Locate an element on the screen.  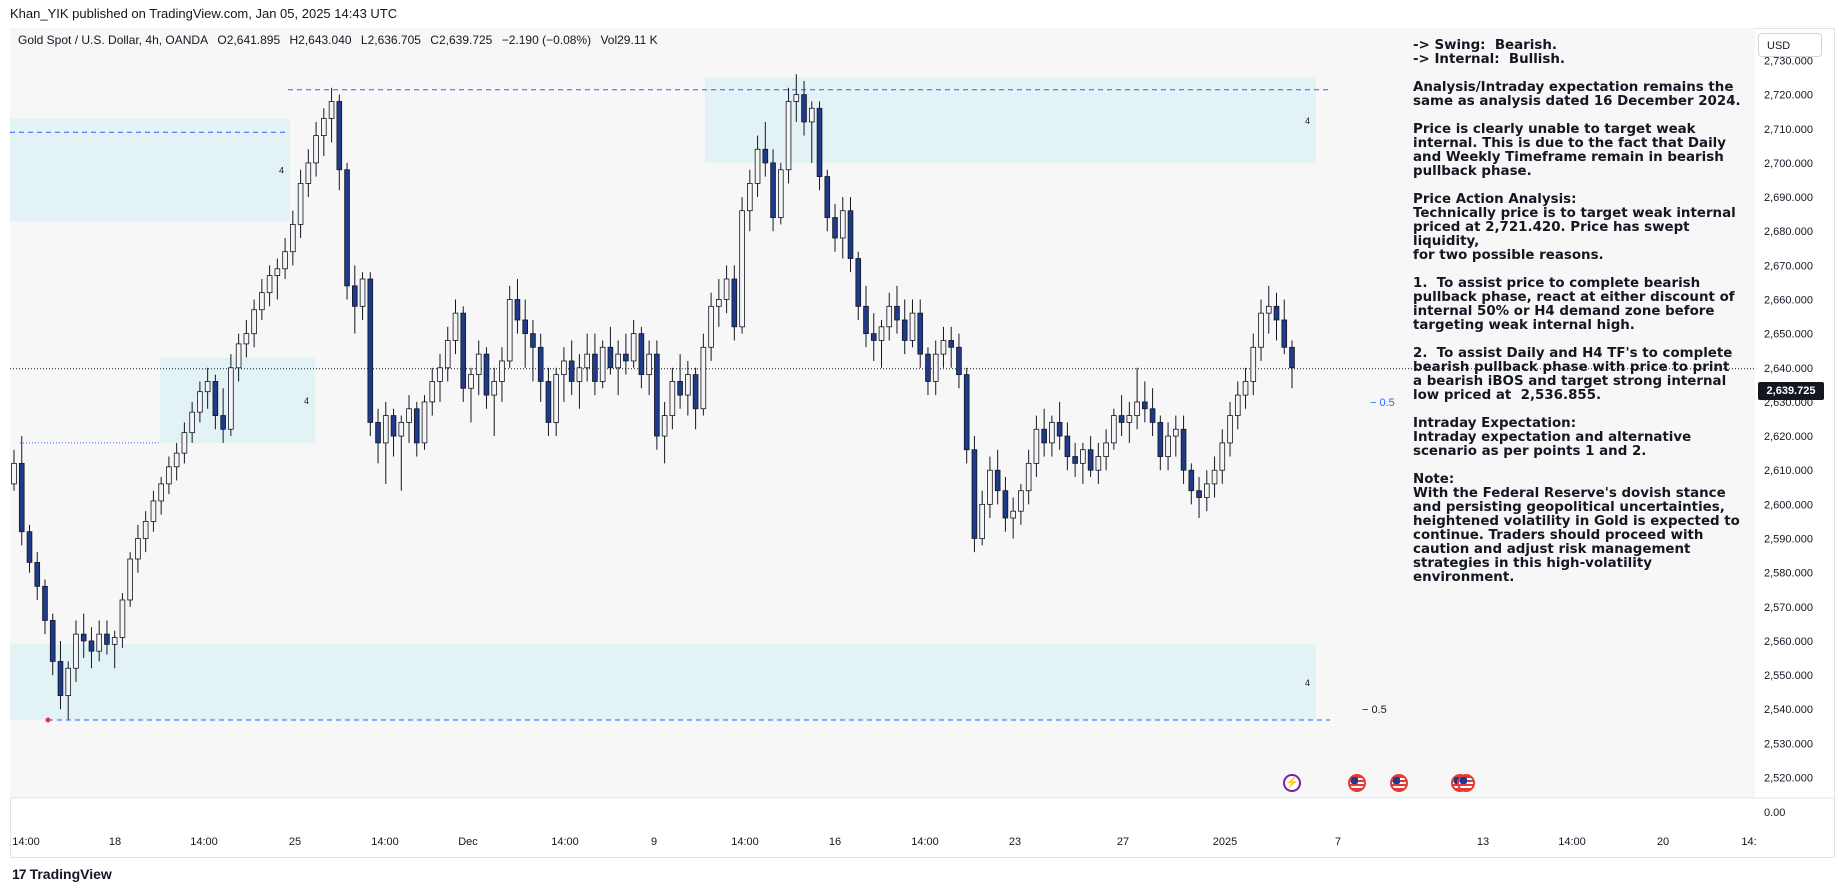
x-tick-label: 23 is located at coordinates (1015, 842).